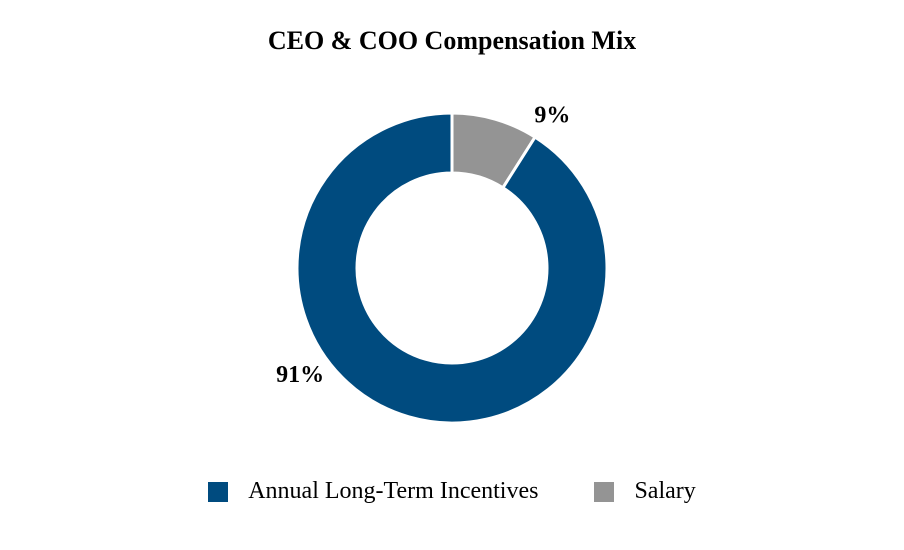 The height and width of the screenshot is (550, 904). What do you see at coordinates (665, 491) in the screenshot?
I see `legend-label: Salary` at bounding box center [665, 491].